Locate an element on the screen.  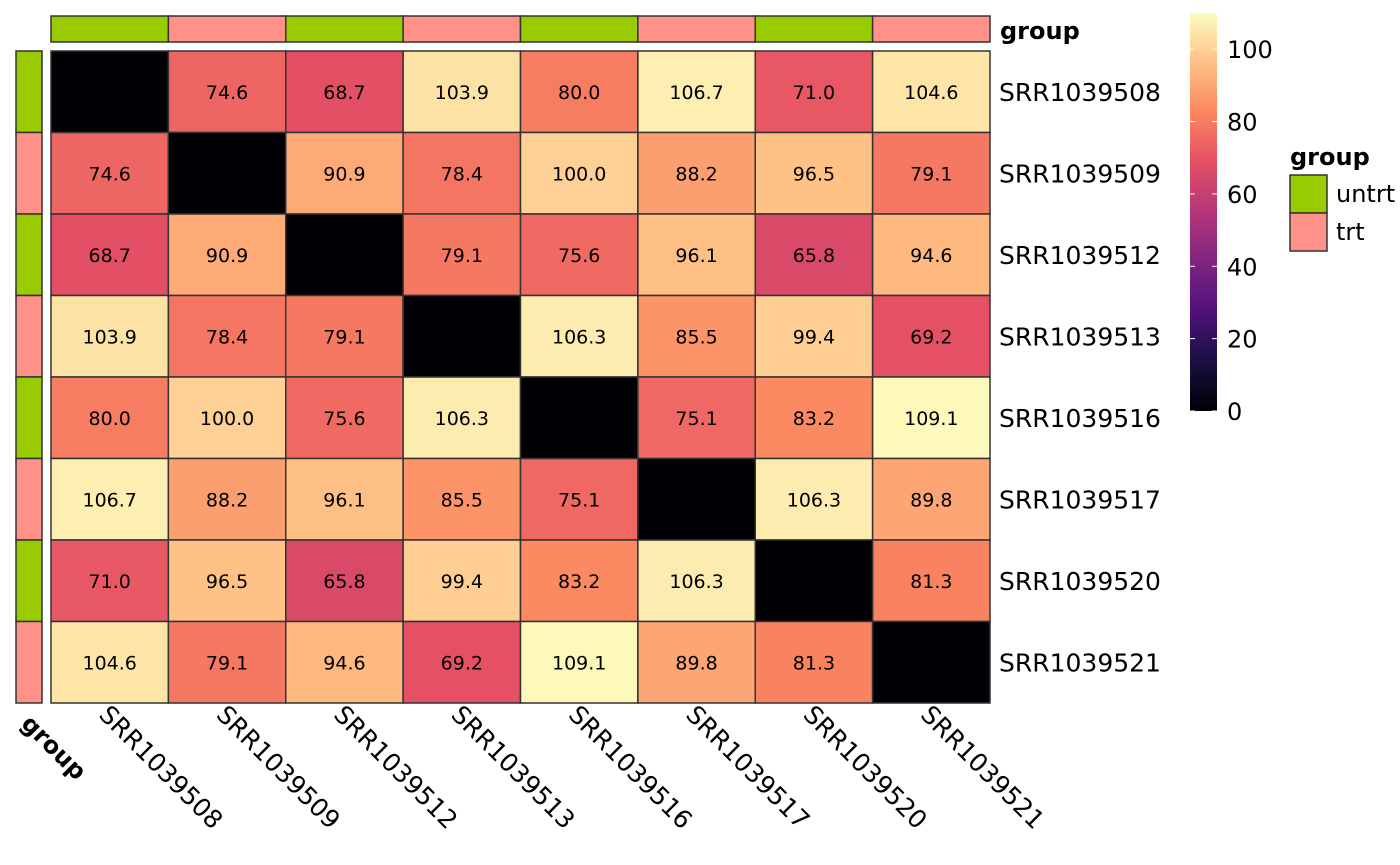
row-annotation-title: group is located at coordinates (54, 747).